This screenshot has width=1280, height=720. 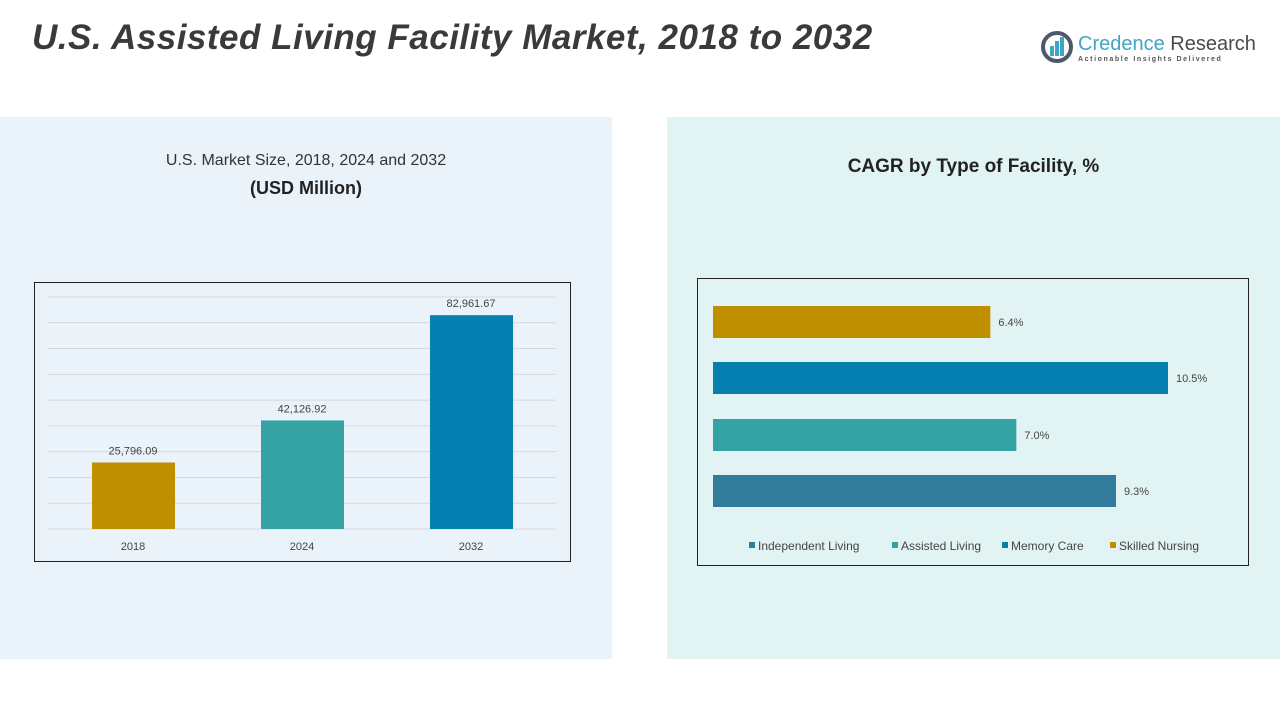 I want to click on bar-memory-care, so click(x=940, y=378).